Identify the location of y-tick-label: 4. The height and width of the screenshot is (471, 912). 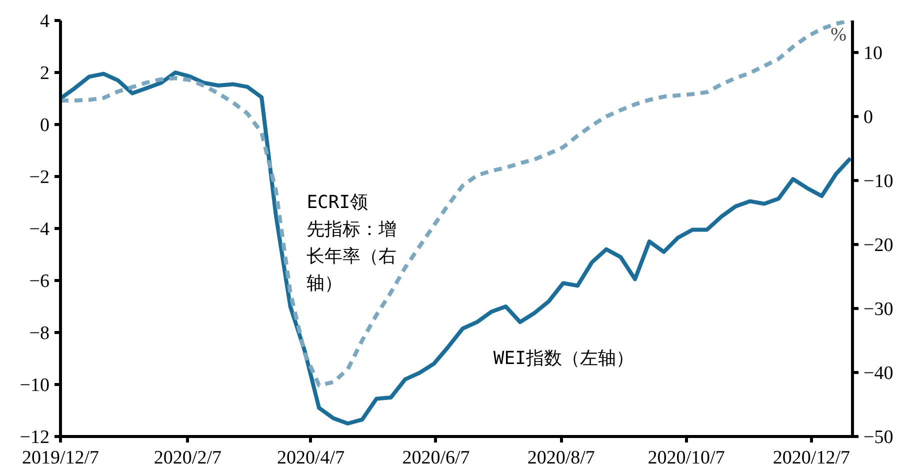
(45, 21).